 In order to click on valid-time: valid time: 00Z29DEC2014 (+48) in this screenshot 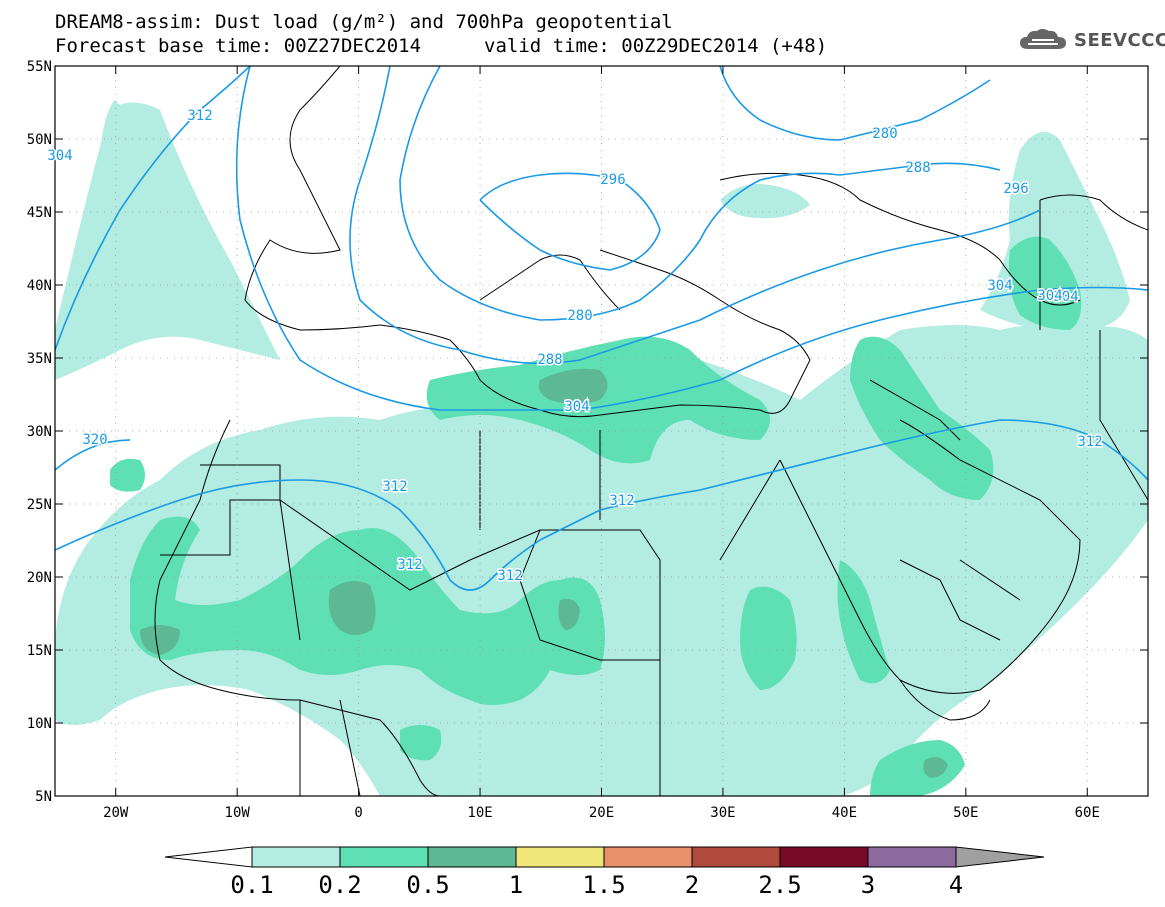, I will do `click(656, 46)`.